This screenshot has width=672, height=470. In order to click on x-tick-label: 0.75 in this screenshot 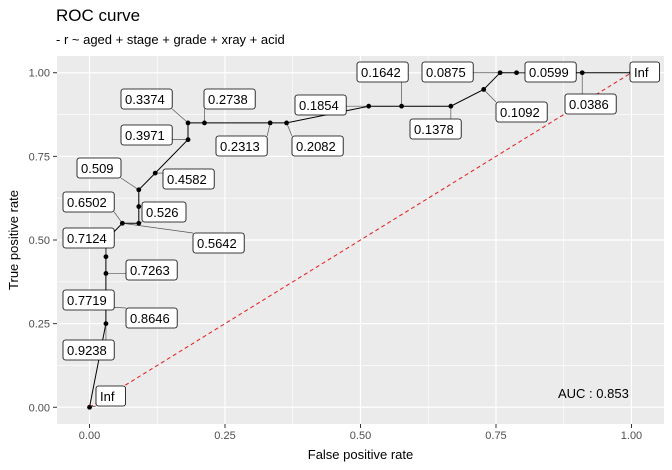, I will do `click(495, 436)`.